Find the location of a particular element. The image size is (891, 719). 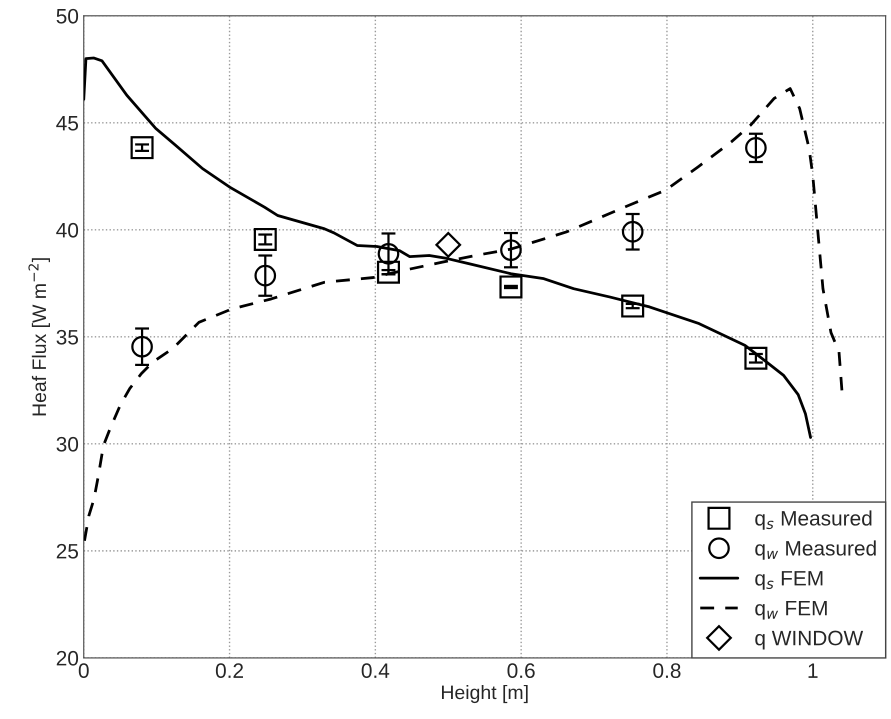

x-axis-title: Height [m] is located at coordinates (485, 694).